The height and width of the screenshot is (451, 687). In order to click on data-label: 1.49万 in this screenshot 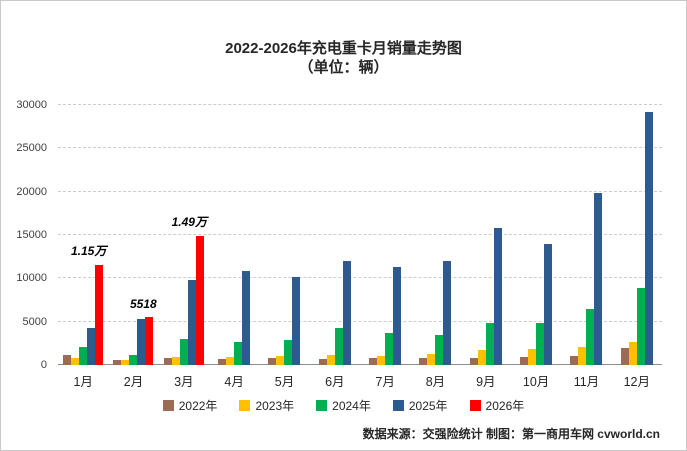, I will do `click(189, 221)`.